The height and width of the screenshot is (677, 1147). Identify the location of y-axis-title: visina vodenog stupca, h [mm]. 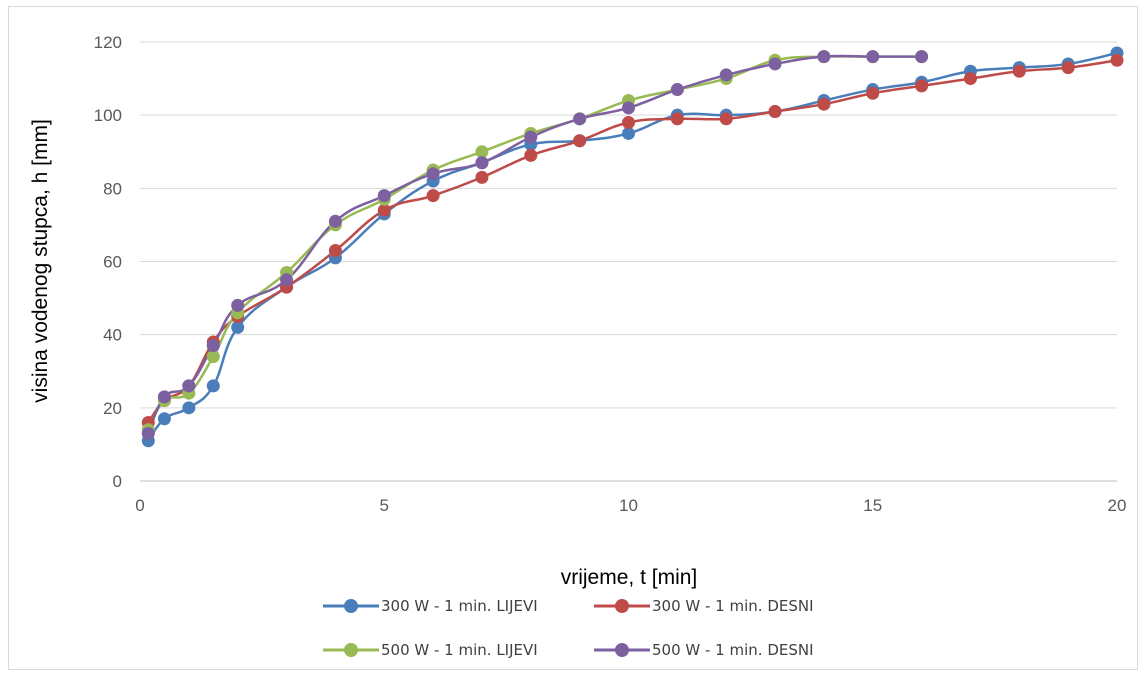
(40, 261).